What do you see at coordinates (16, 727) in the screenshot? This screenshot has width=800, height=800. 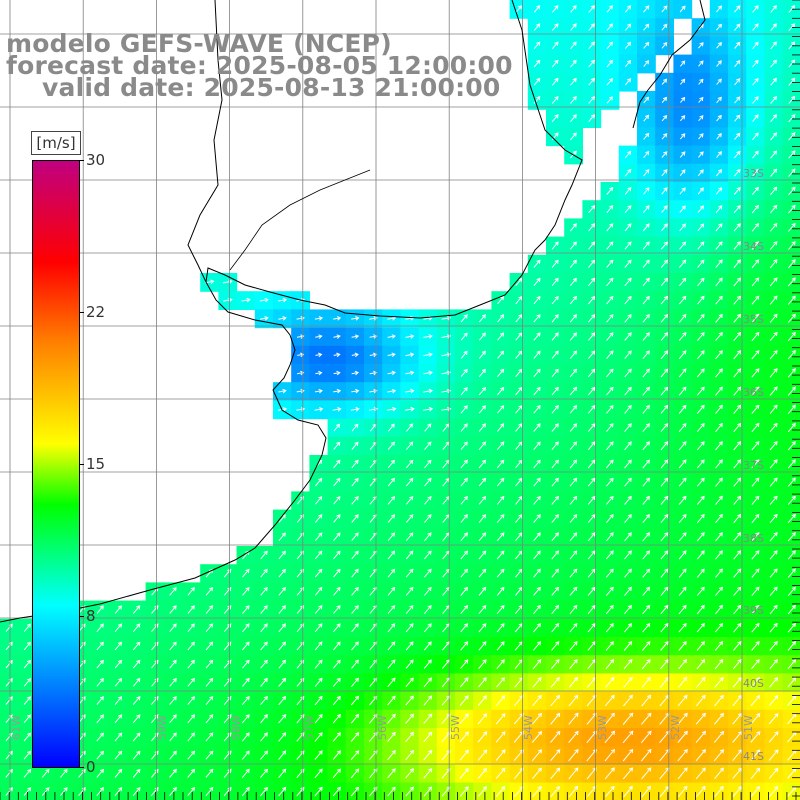 I see `lon-label: 61W` at bounding box center [16, 727].